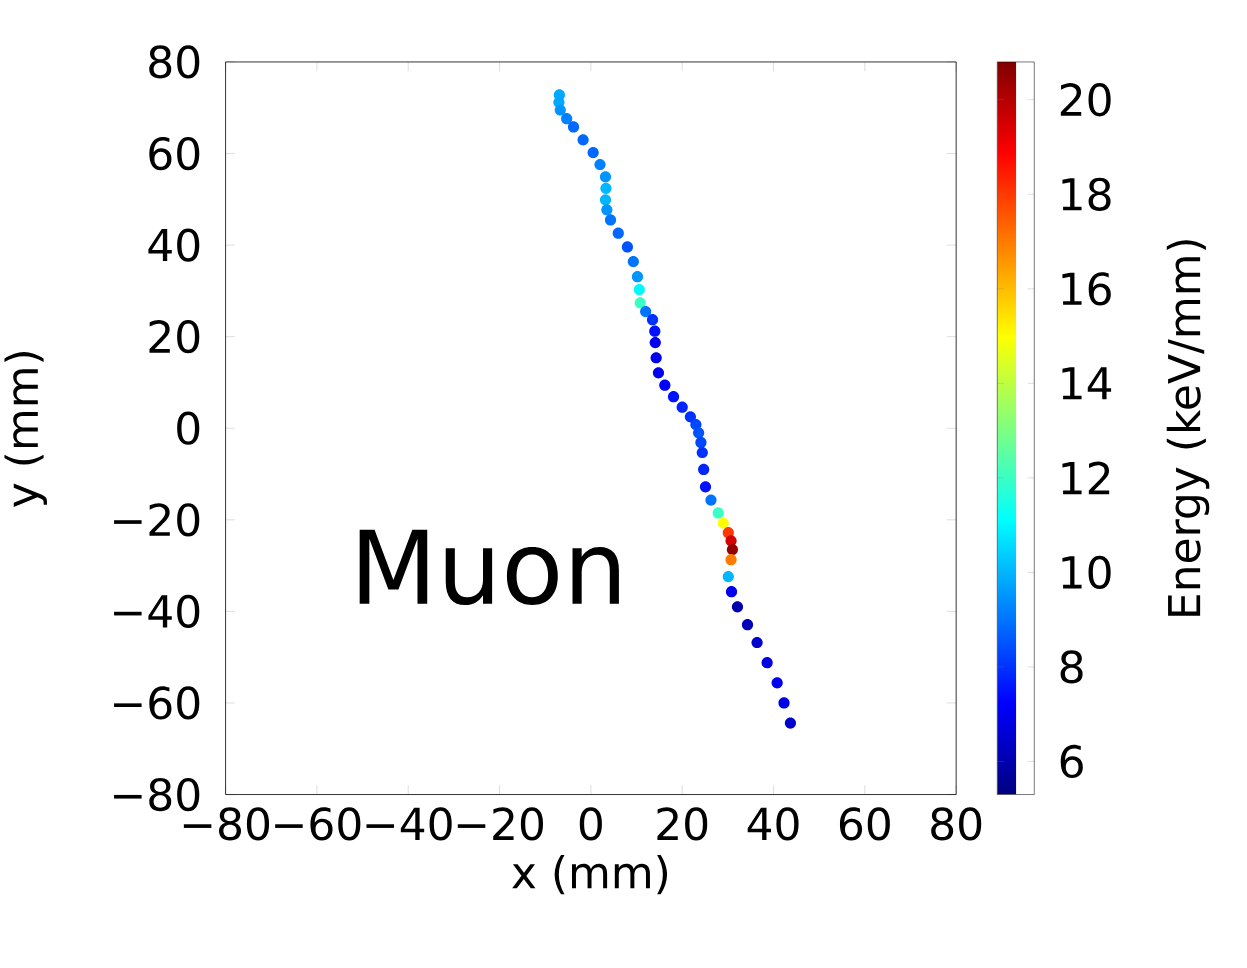  I want to click on y-tick-label: 40, so click(174, 245).